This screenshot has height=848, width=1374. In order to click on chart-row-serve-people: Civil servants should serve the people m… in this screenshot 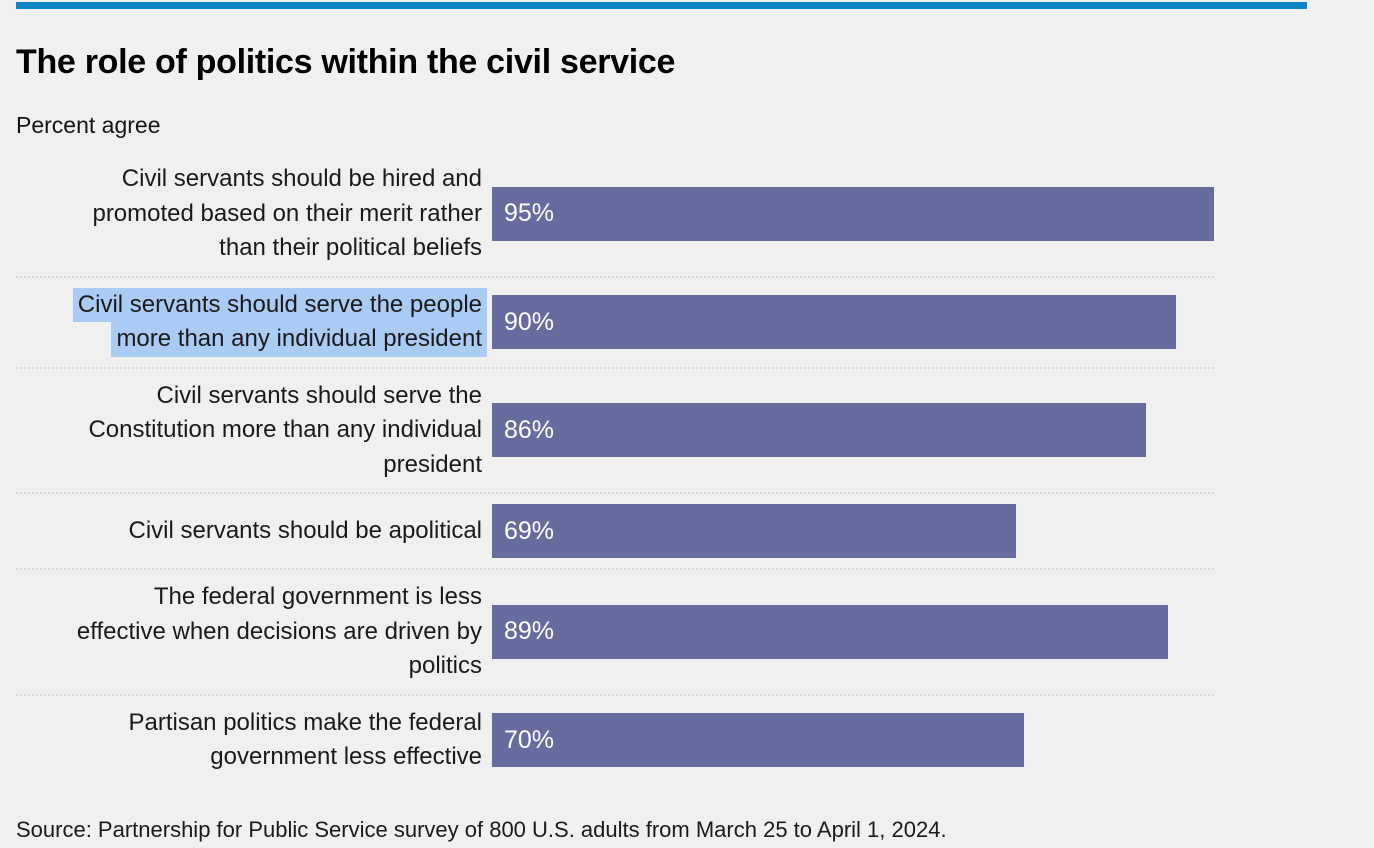, I will do `click(615, 323)`.